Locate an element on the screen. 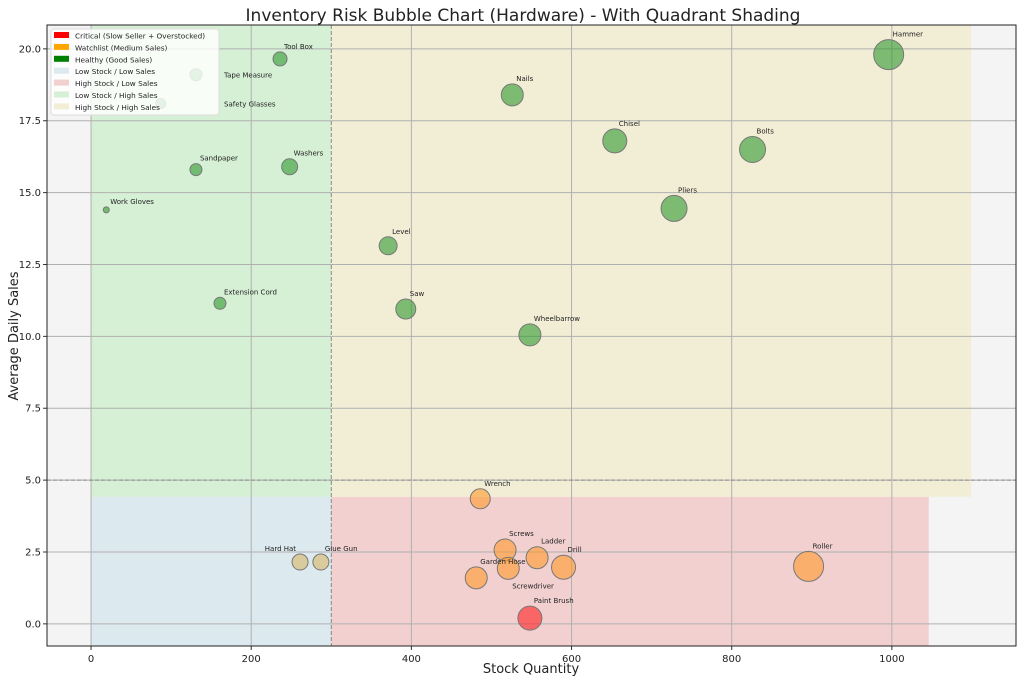  y-tick-label: 7.5 is located at coordinates (33, 409).